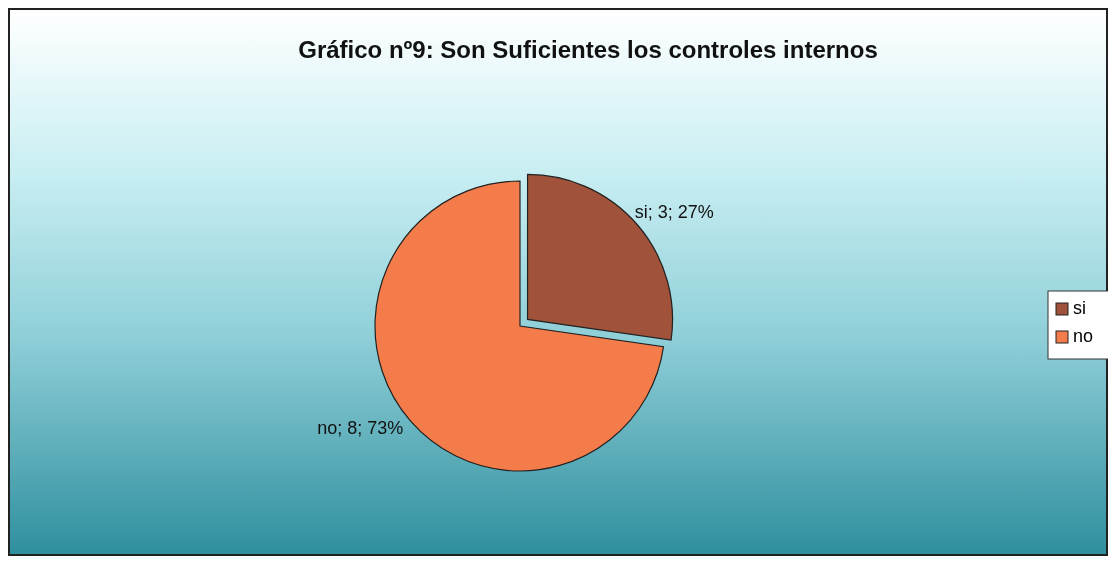 This screenshot has height=567, width=1117. What do you see at coordinates (1083, 336) in the screenshot?
I see `legend-label: no` at bounding box center [1083, 336].